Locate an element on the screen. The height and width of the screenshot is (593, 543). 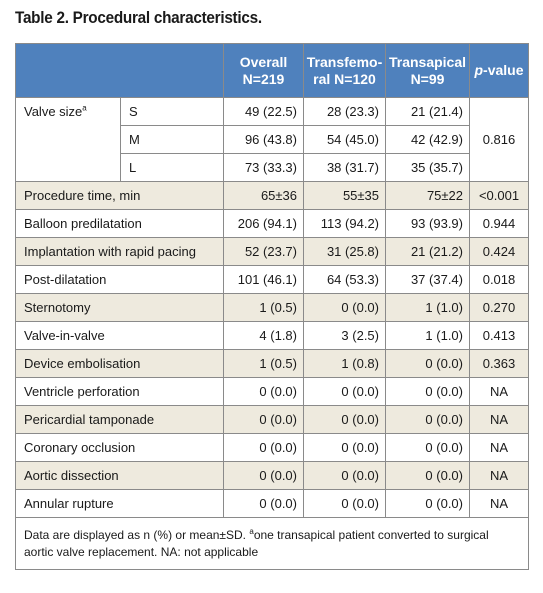
row-label: Coronary occlusion is located at coordinates (119, 447).